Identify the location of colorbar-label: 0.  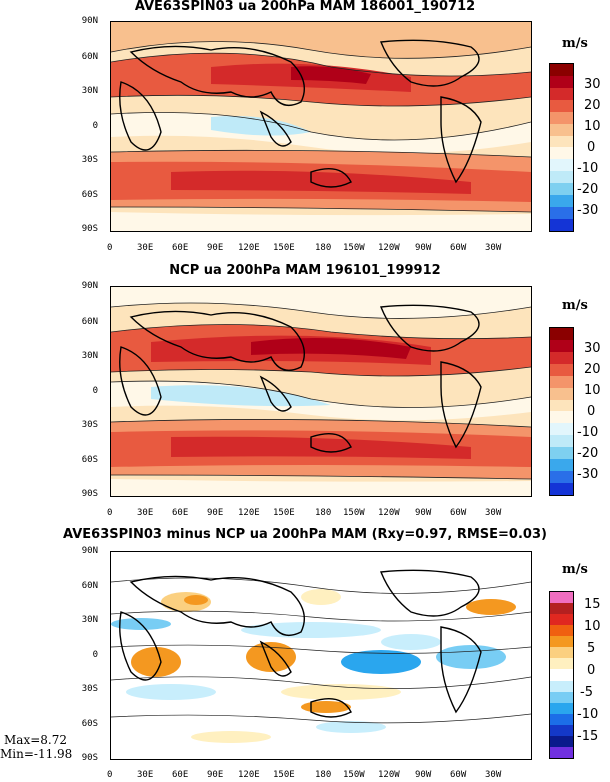
(591, 147).